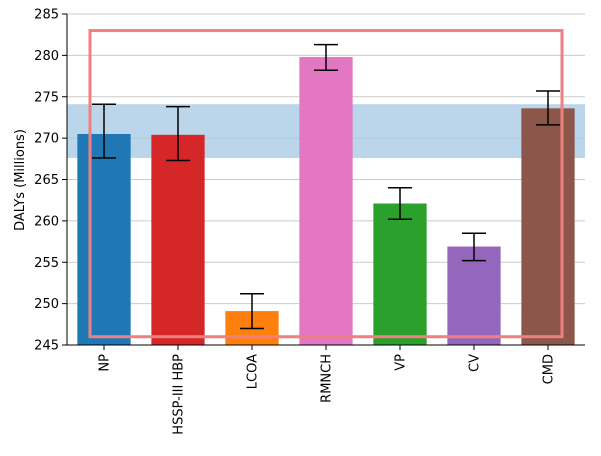  I want to click on bar-rmnch, so click(326, 201).